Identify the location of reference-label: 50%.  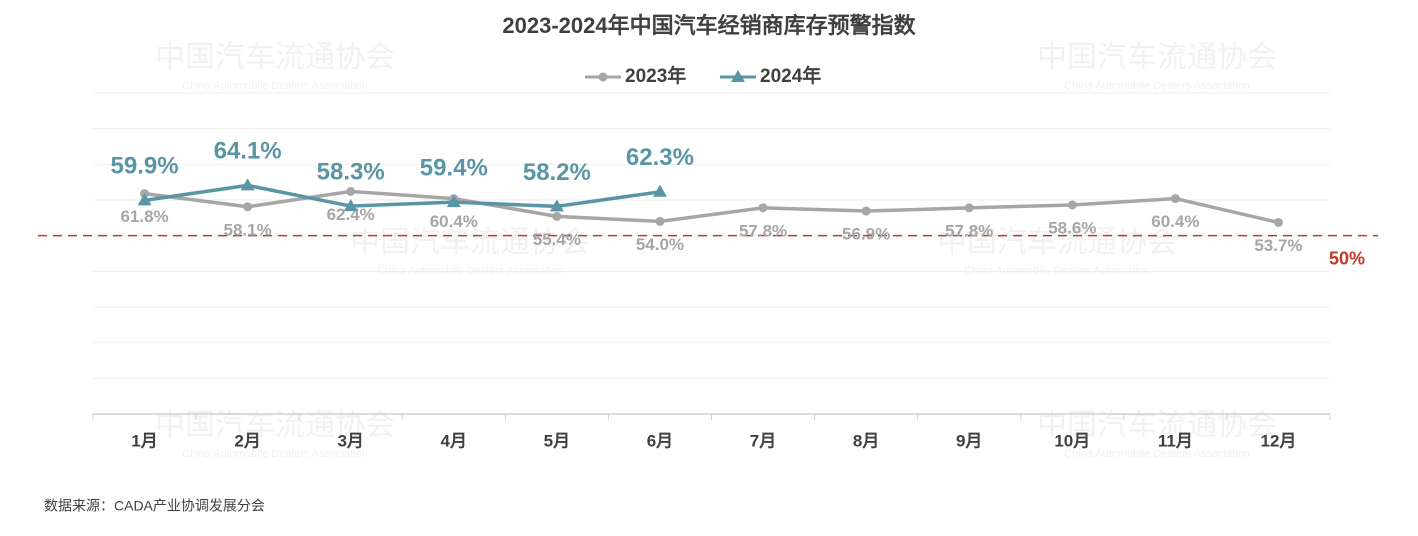
(1347, 258).